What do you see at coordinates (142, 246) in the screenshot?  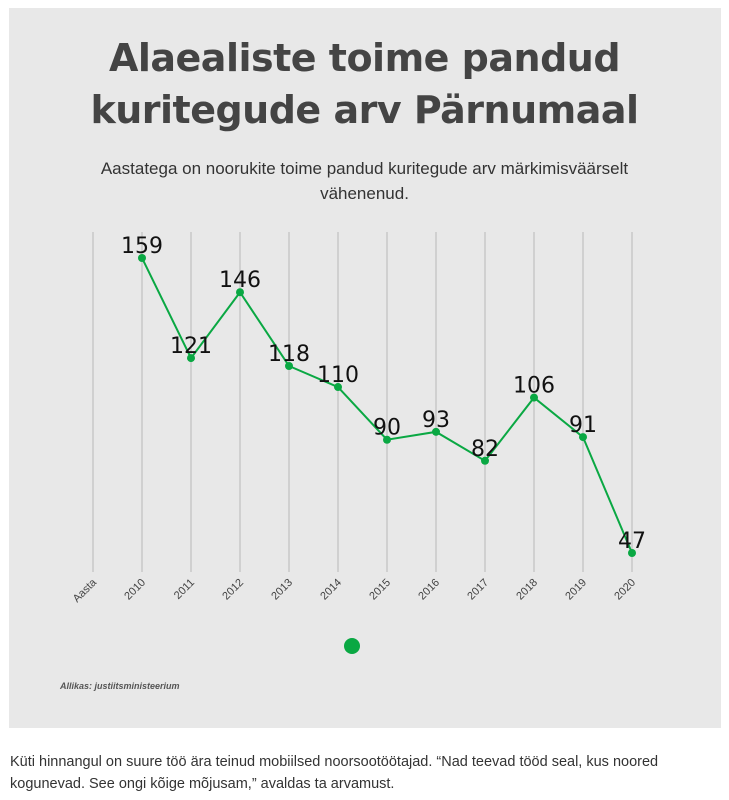 I see `data-label: 159` at bounding box center [142, 246].